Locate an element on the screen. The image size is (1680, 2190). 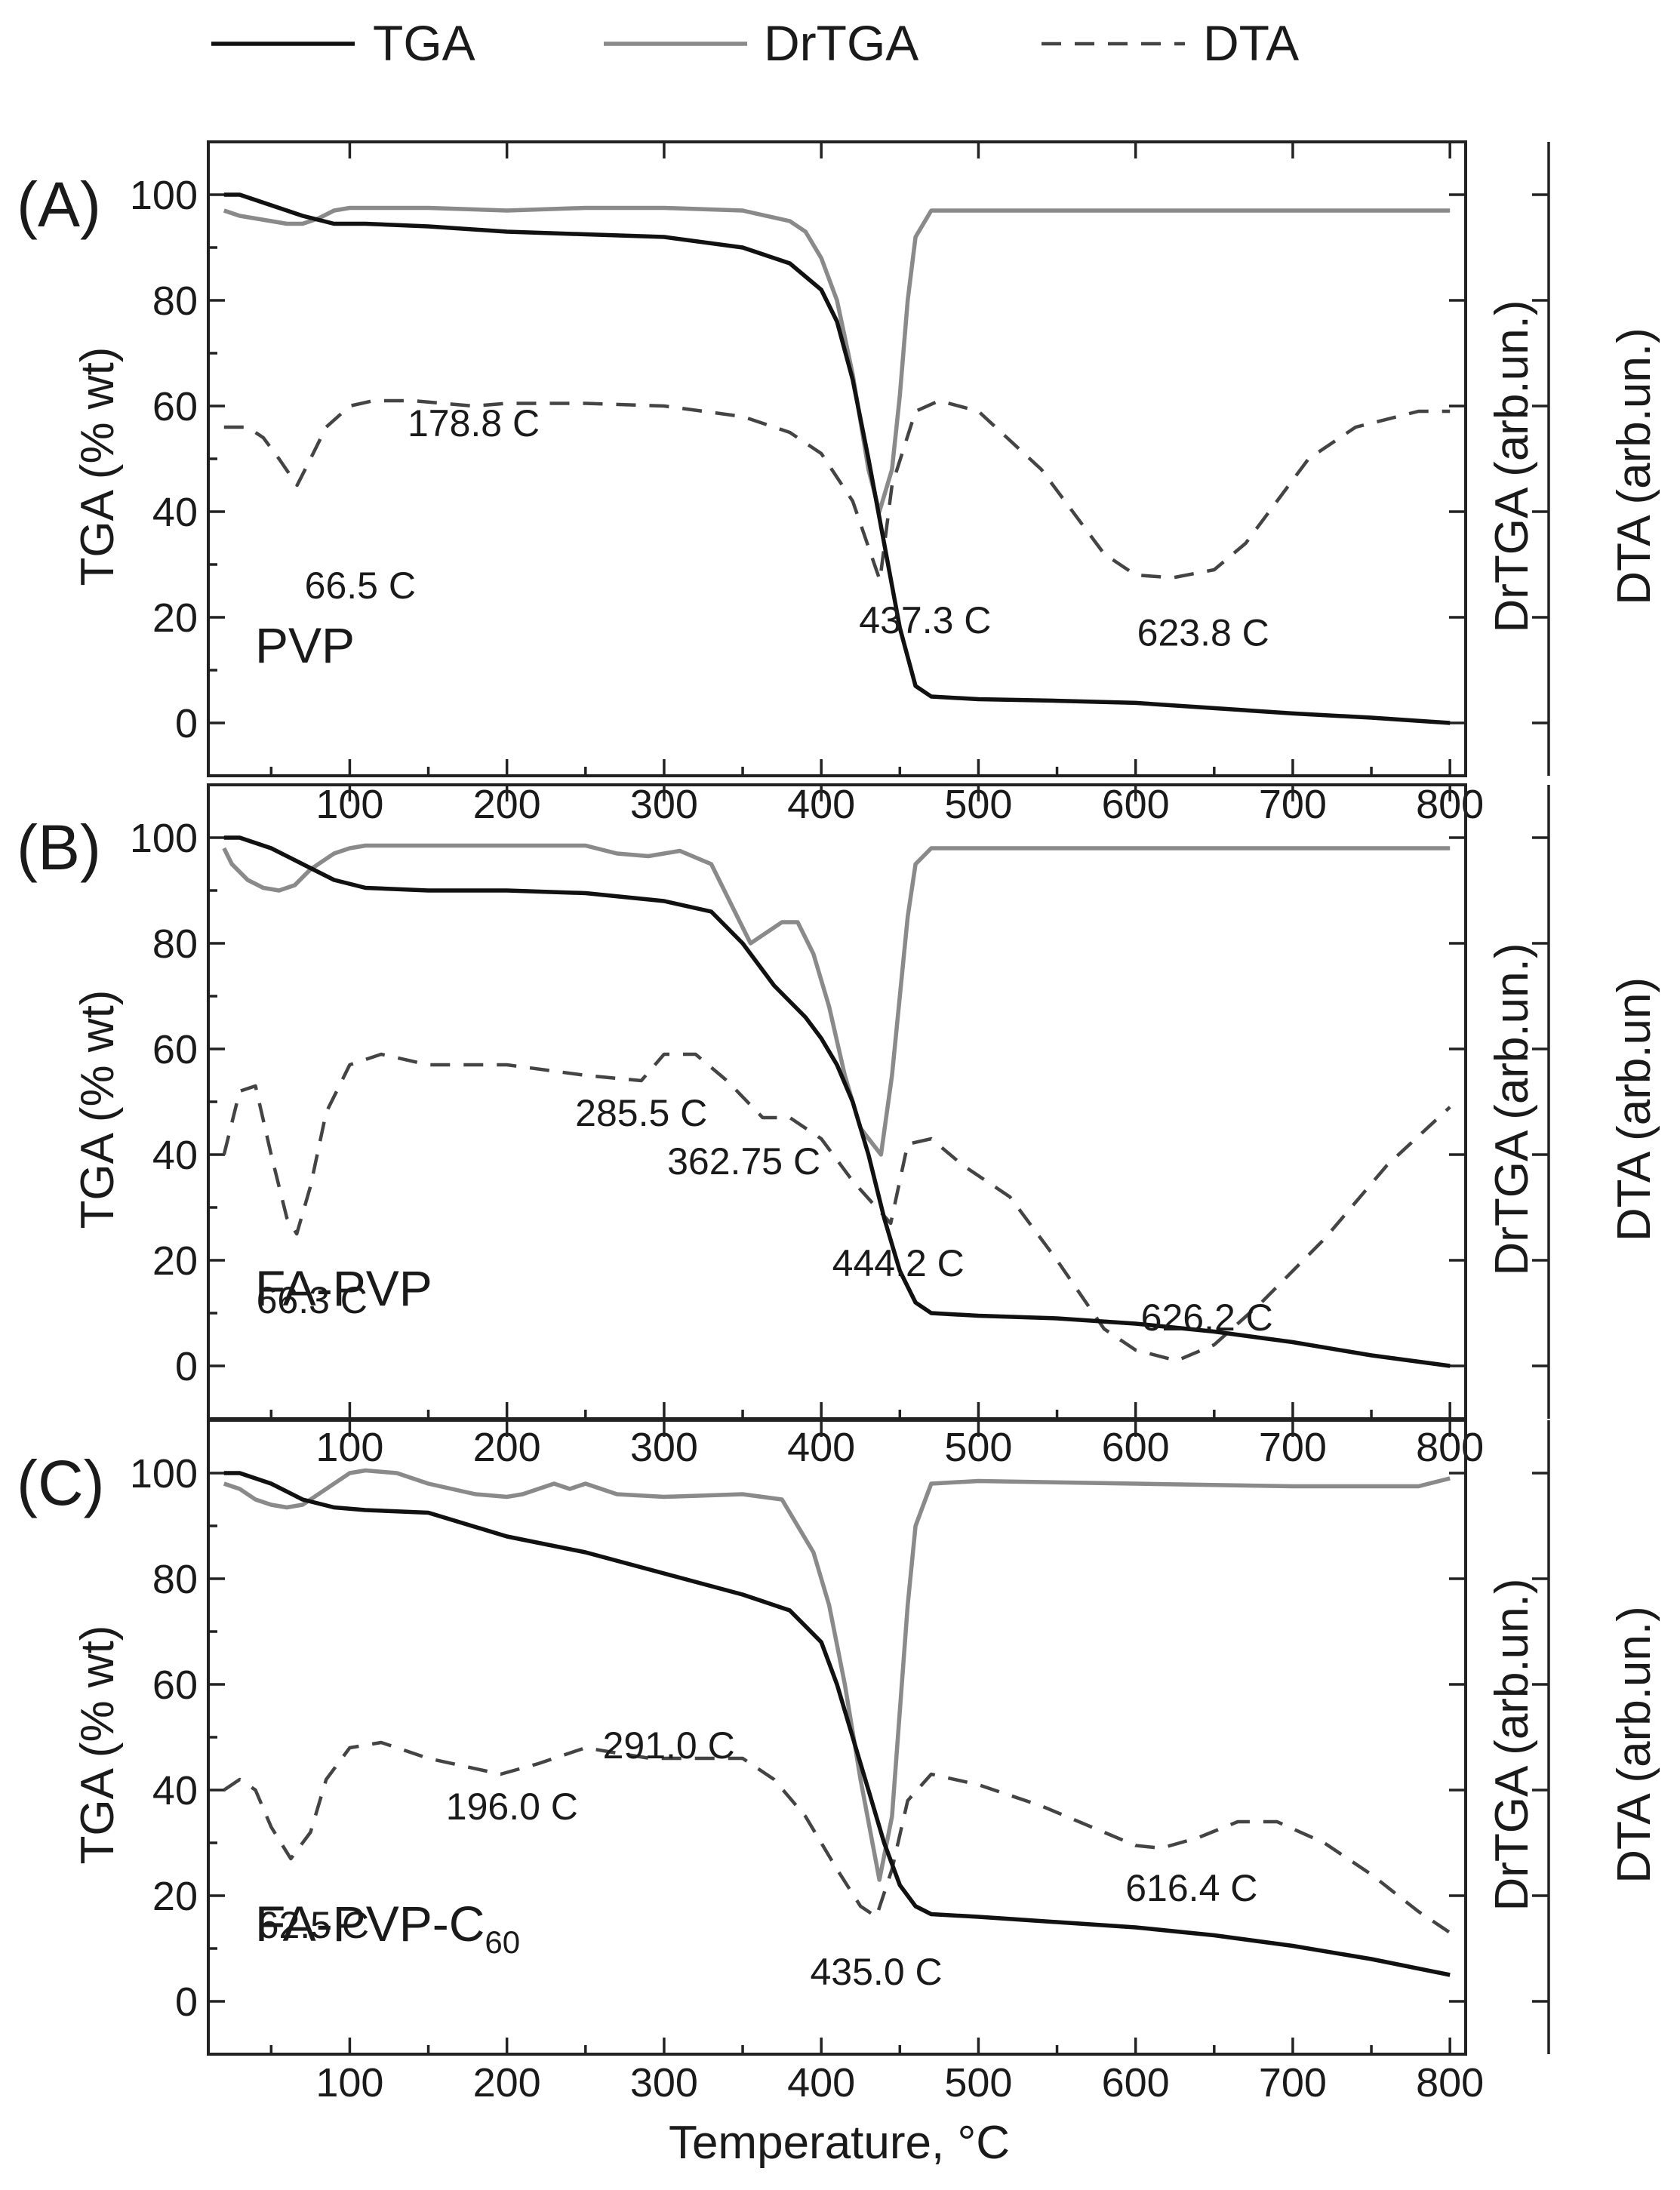
legend-dta-label: DTA is located at coordinates (1251, 43).